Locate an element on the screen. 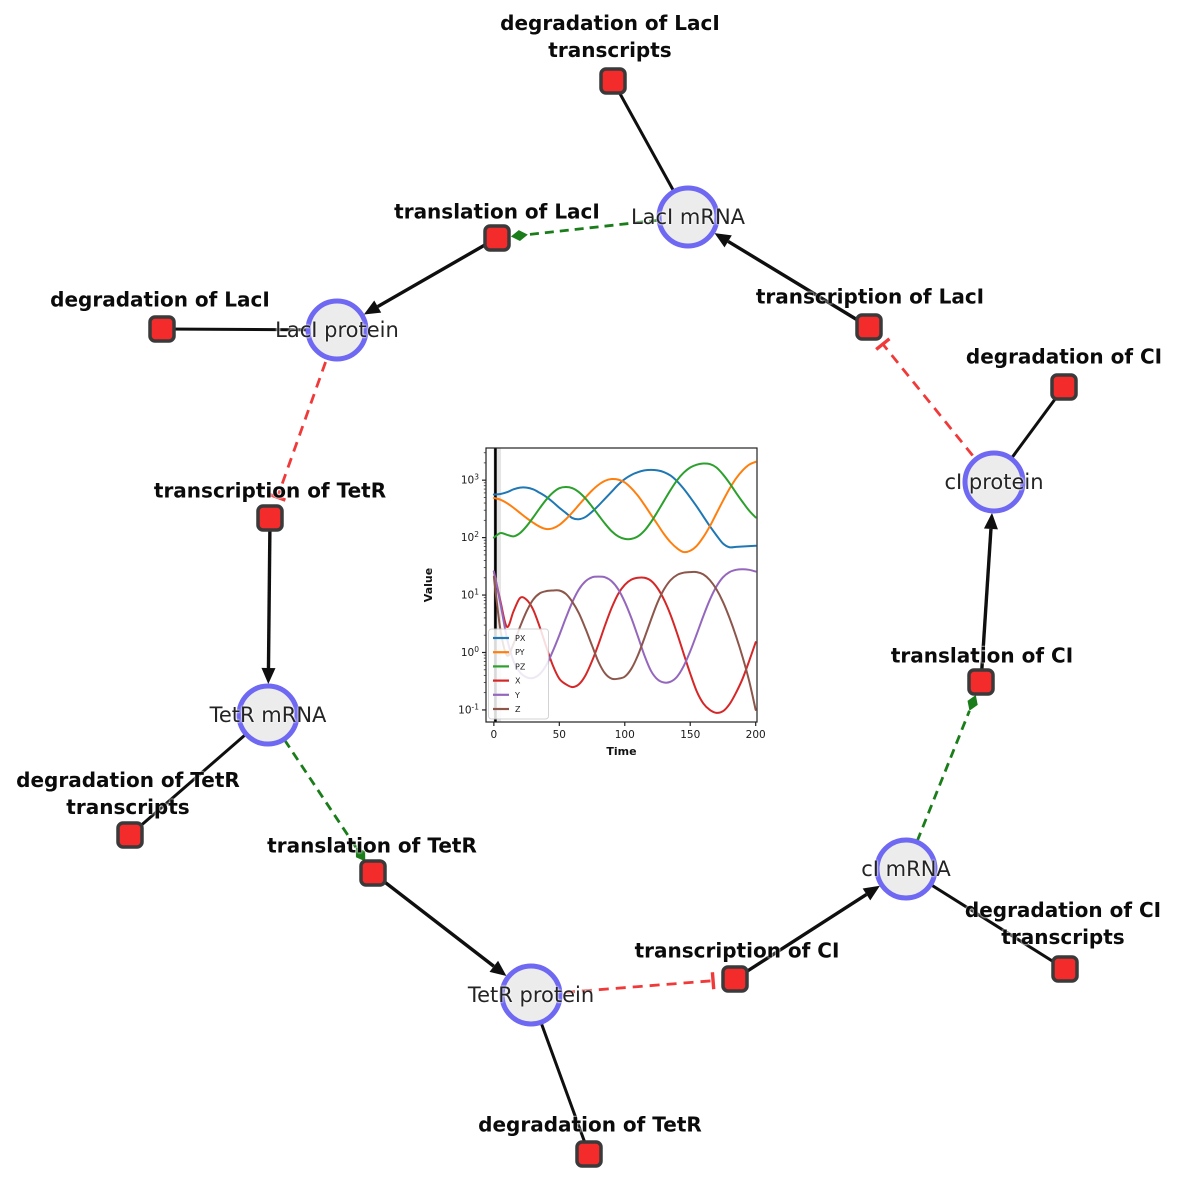 The width and height of the screenshot is (1189, 1200). edge-translation-of-laci-laci-protein is located at coordinates (437, 272).